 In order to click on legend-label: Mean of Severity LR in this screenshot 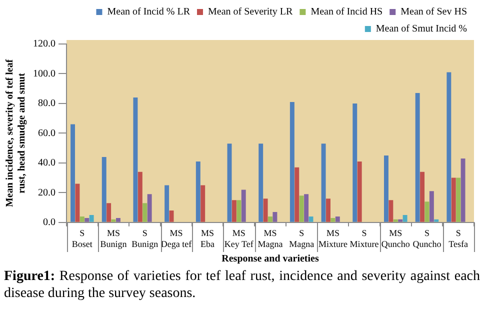, I will do `click(251, 12)`.